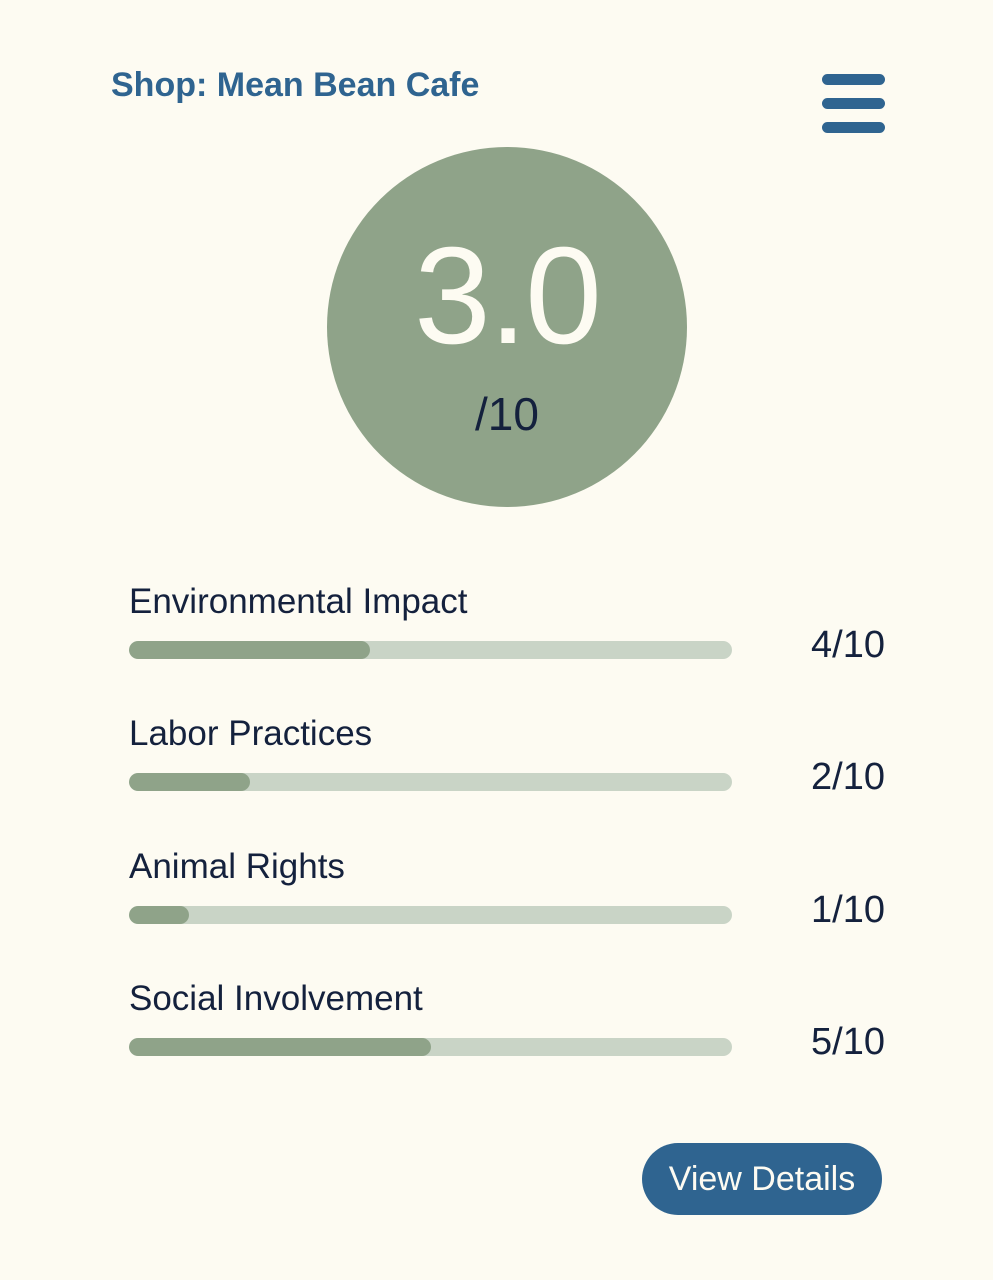 The height and width of the screenshot is (1280, 993). Describe the element at coordinates (762, 1179) in the screenshot. I see `view-details-button: View Details` at that location.